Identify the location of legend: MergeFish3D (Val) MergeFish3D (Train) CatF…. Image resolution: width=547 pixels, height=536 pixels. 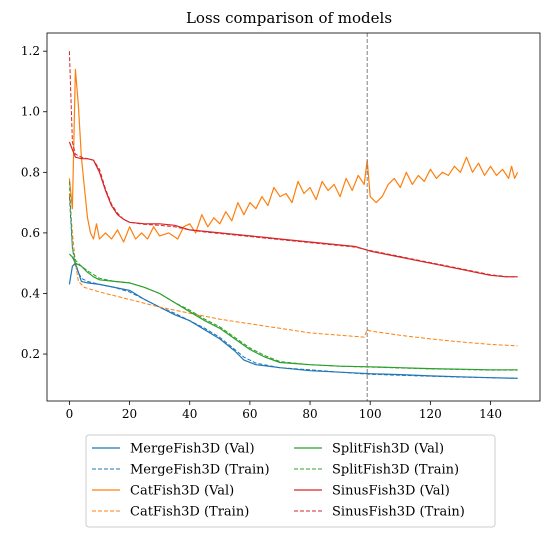
(290, 481).